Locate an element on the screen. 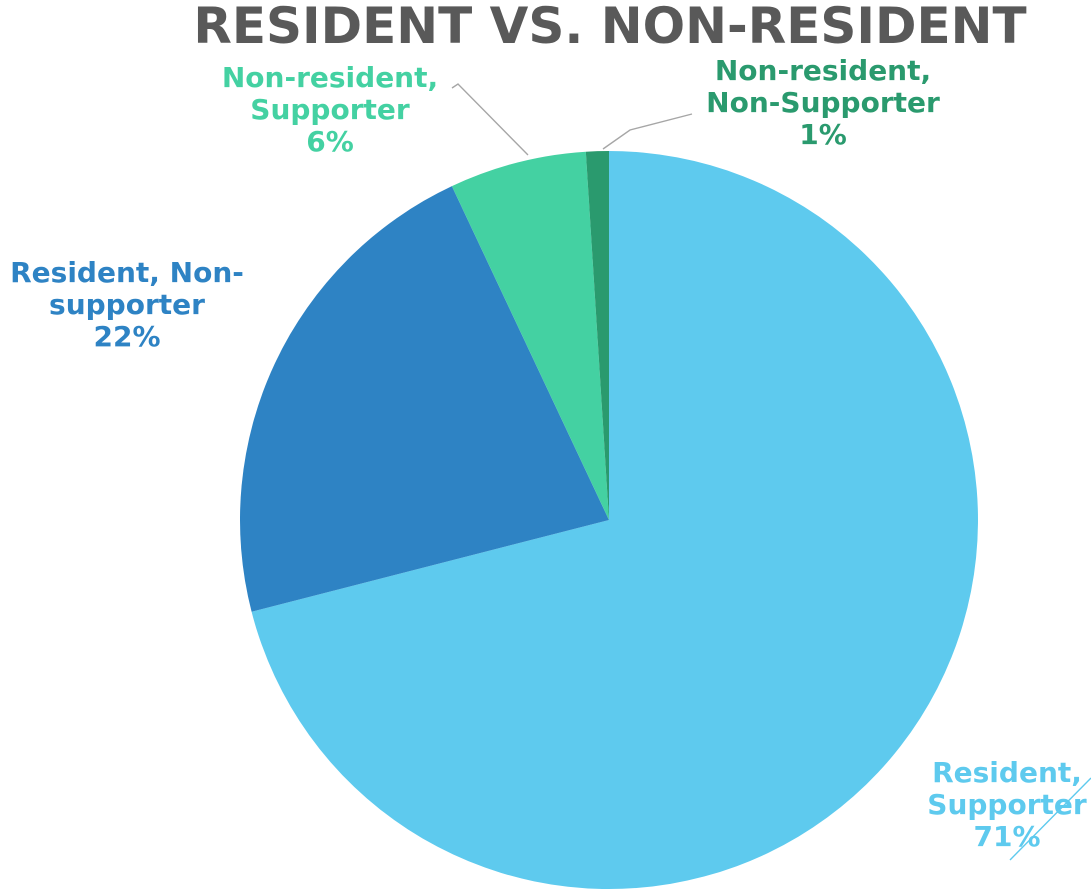  leader-line-resident-supporter is located at coordinates (1050, 819).